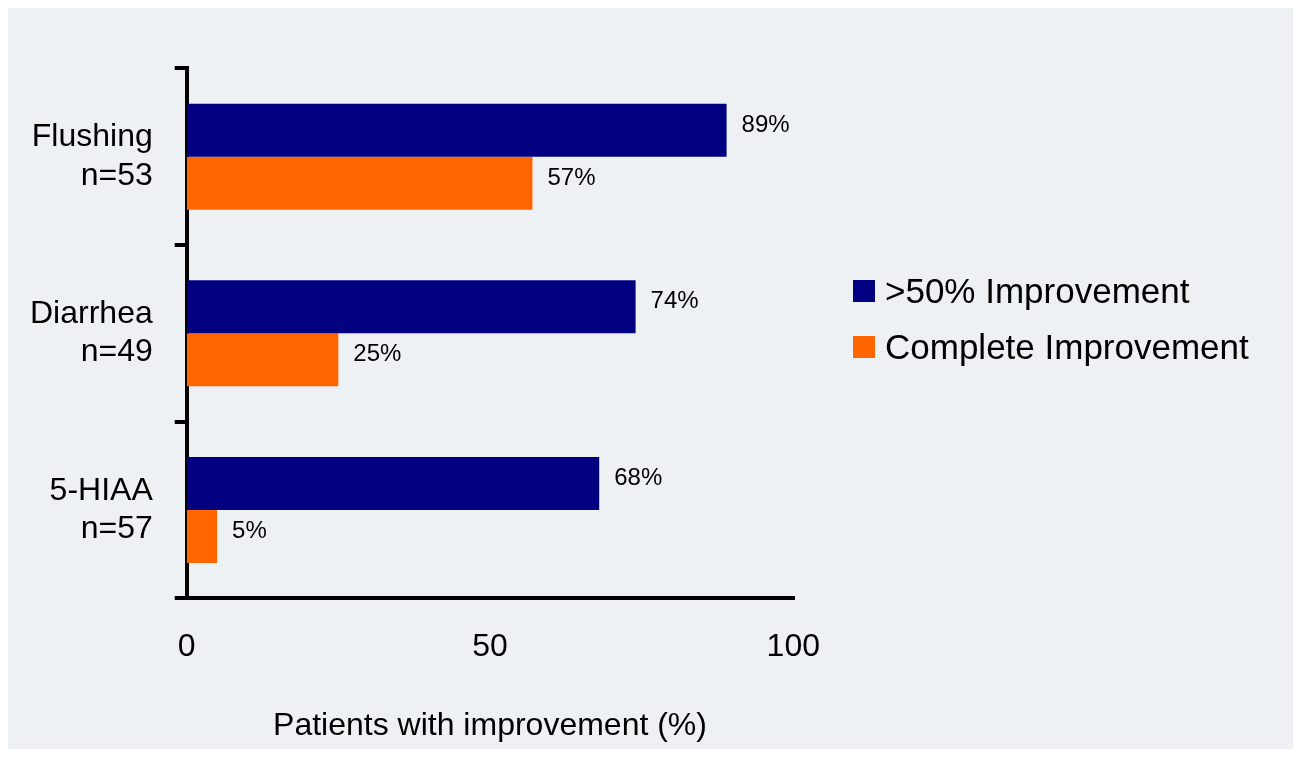 The width and height of the screenshot is (1301, 757). Describe the element at coordinates (490, 723) in the screenshot. I see `x-axis-title: Patients with improvement (%)` at that location.